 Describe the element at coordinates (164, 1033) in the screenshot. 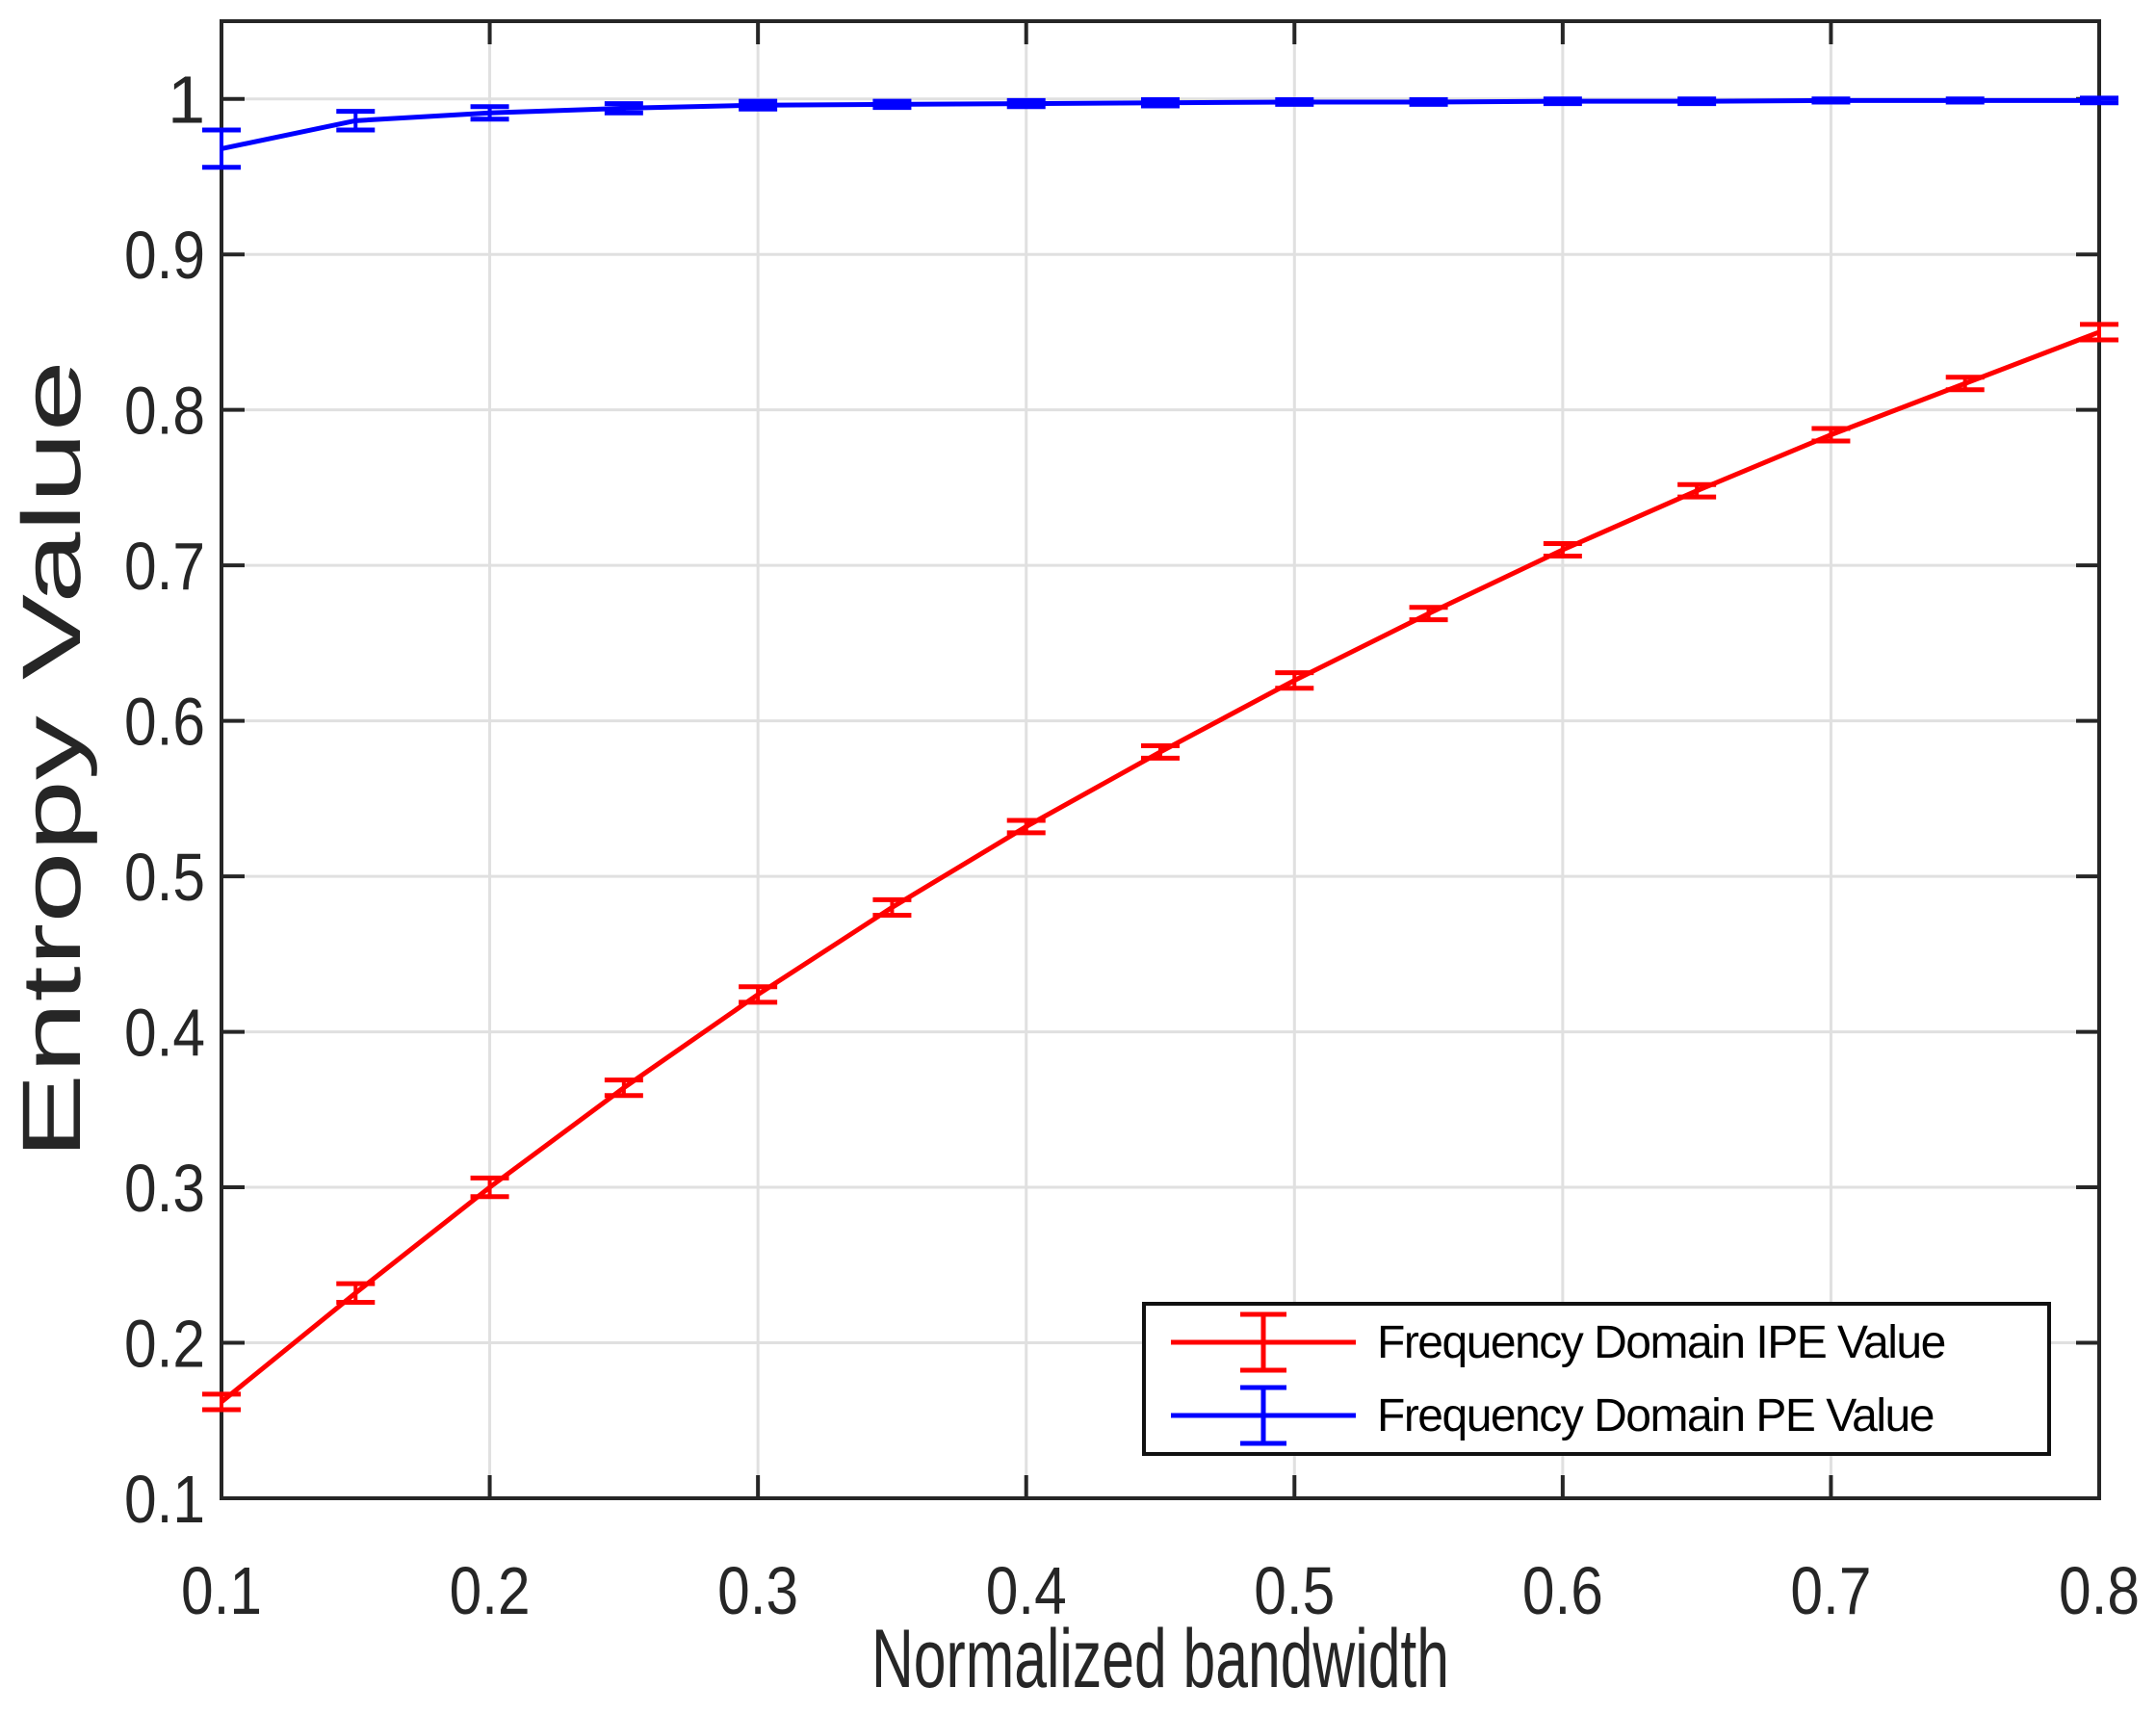

I see `y-tick-label: 0.4` at that location.